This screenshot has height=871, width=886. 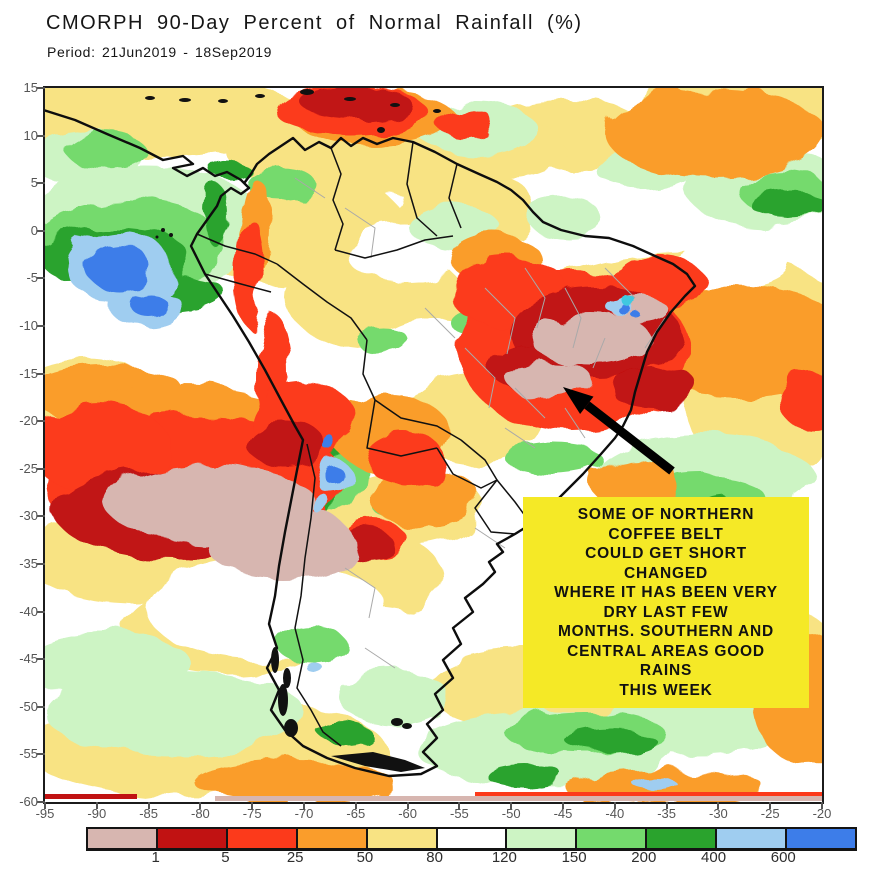 I want to click on annotation-text-line: CHANGED, so click(x=666, y=573).